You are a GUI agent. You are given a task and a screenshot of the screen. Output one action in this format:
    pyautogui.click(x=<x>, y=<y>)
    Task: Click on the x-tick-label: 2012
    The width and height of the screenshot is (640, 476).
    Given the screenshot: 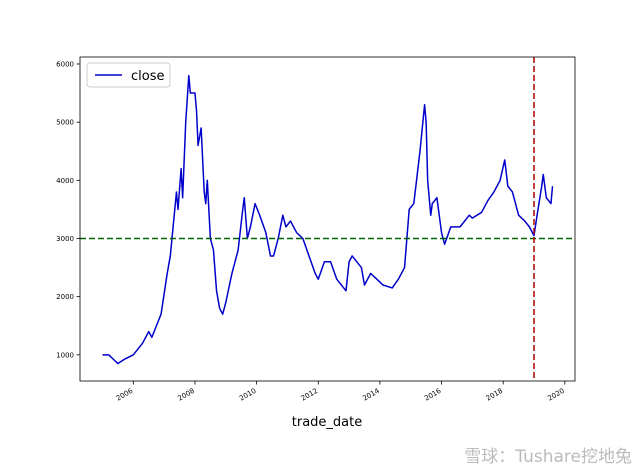 What is the action you would take?
    pyautogui.click(x=309, y=395)
    